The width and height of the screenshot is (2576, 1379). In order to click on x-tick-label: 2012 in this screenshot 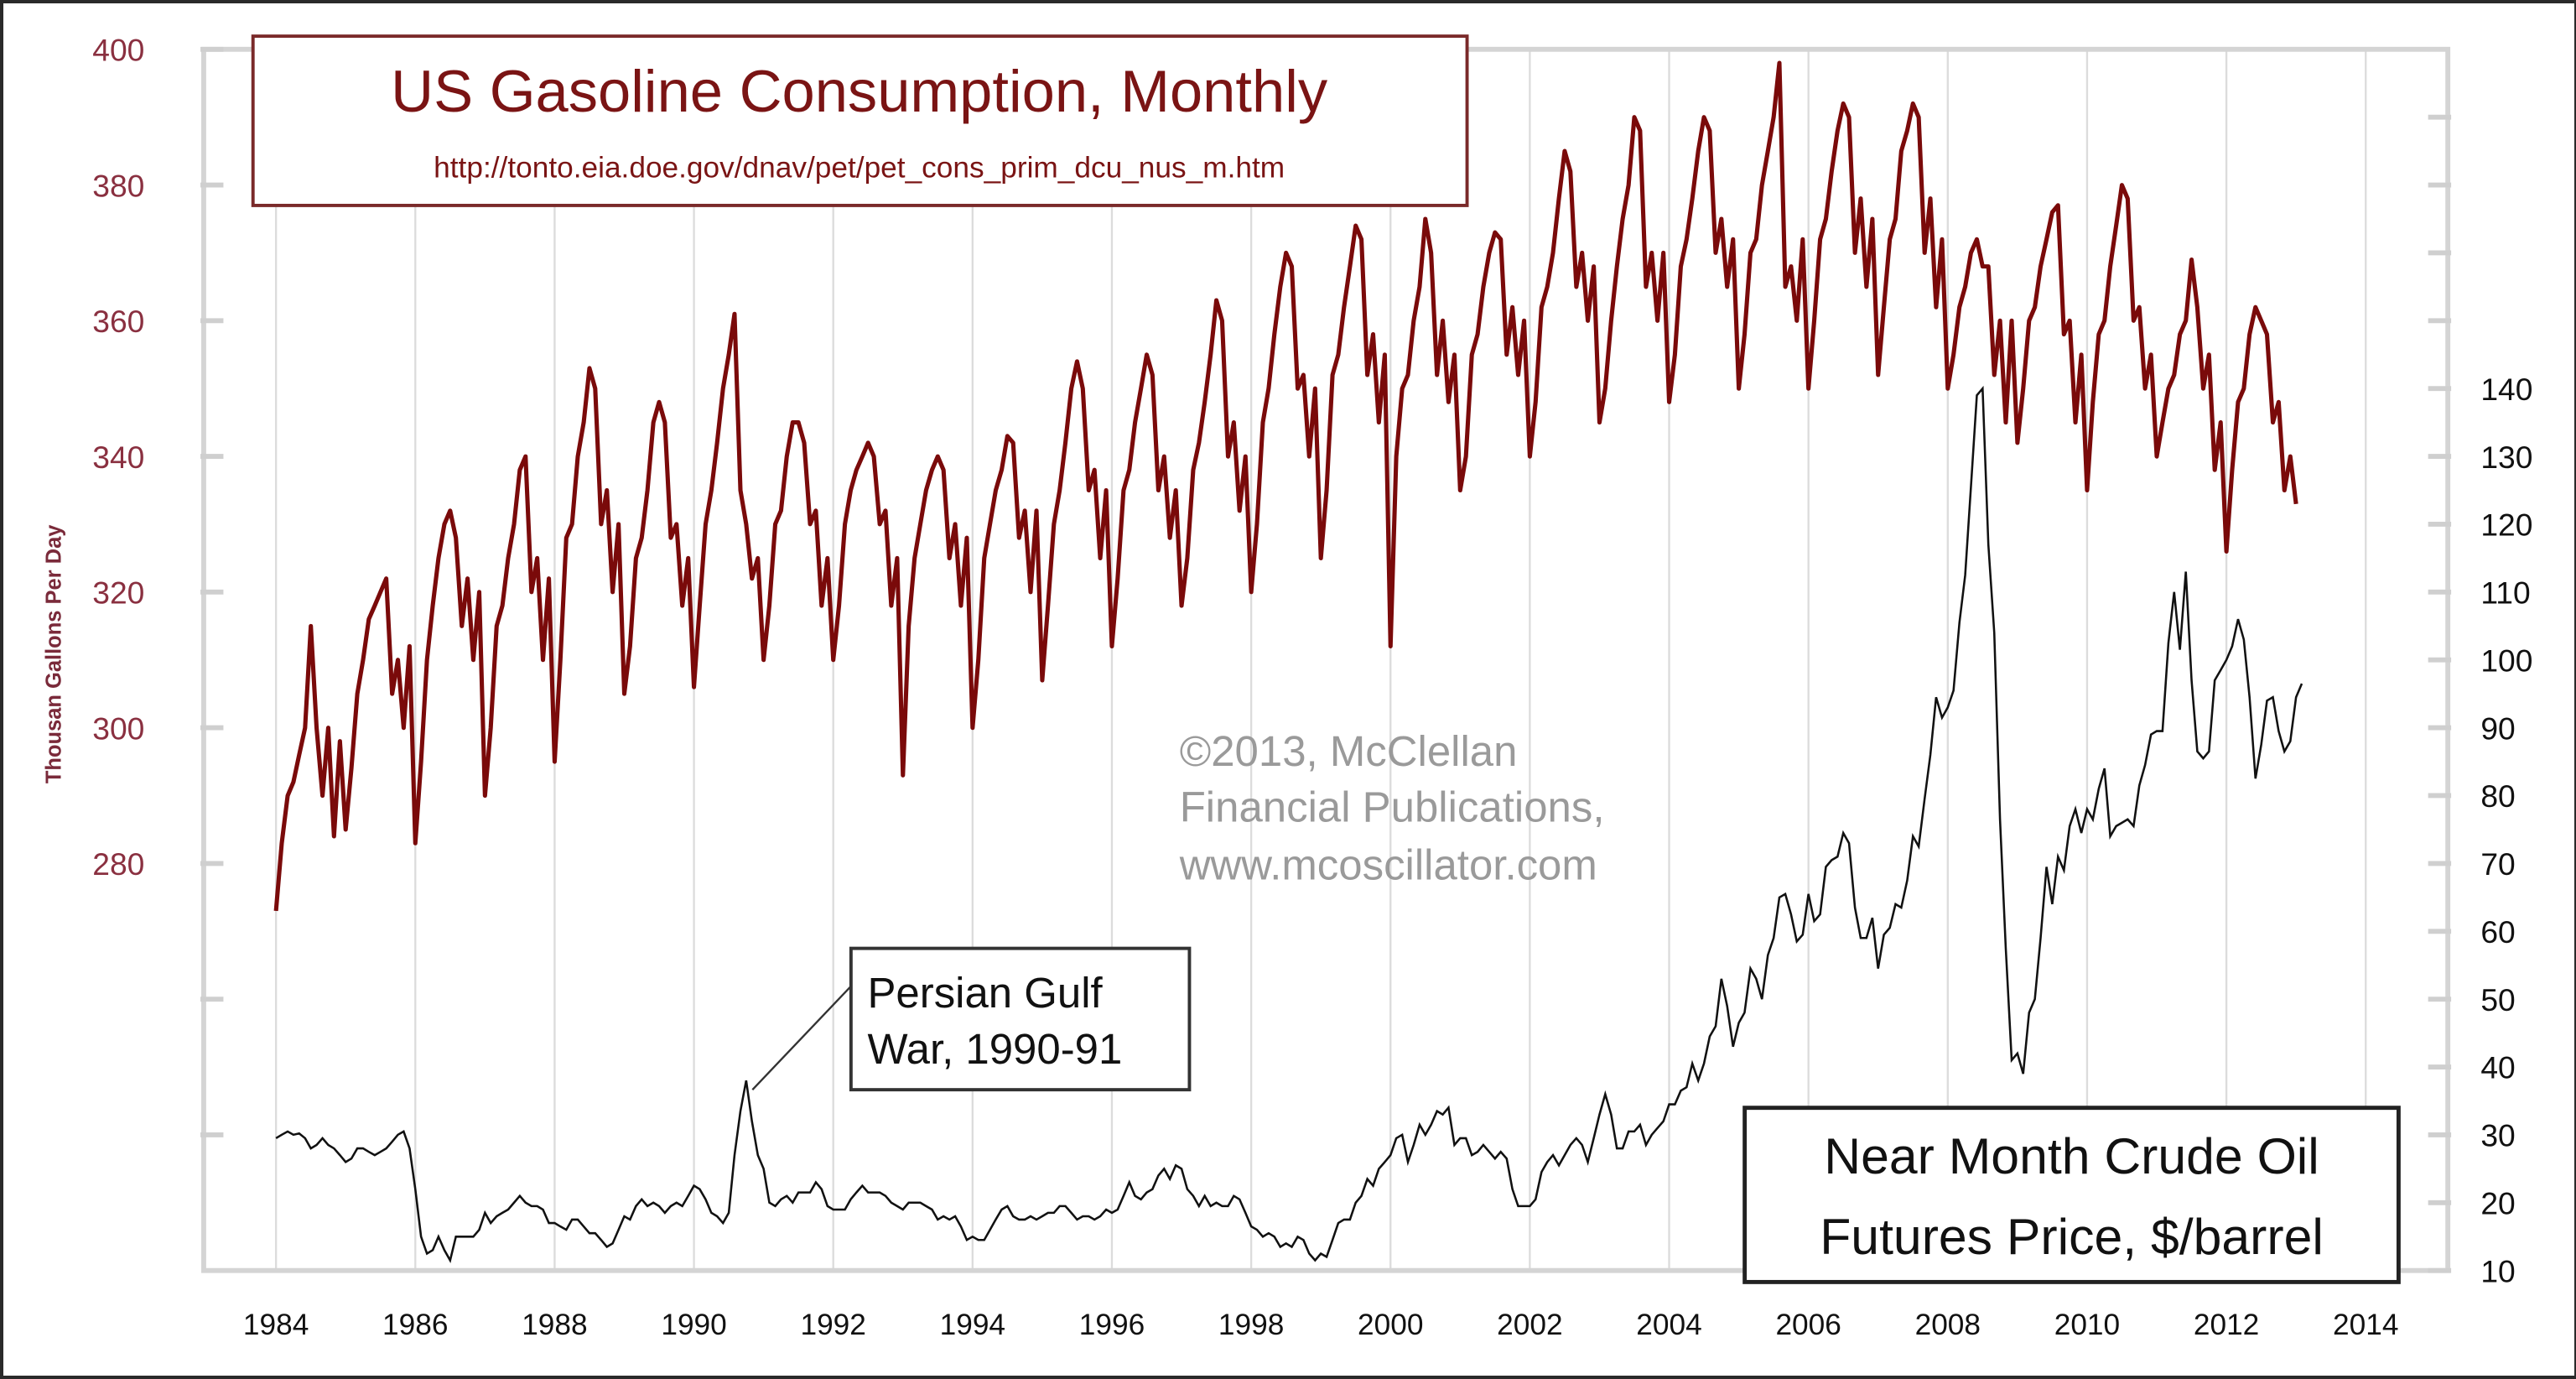, I will do `click(2226, 1325)`.